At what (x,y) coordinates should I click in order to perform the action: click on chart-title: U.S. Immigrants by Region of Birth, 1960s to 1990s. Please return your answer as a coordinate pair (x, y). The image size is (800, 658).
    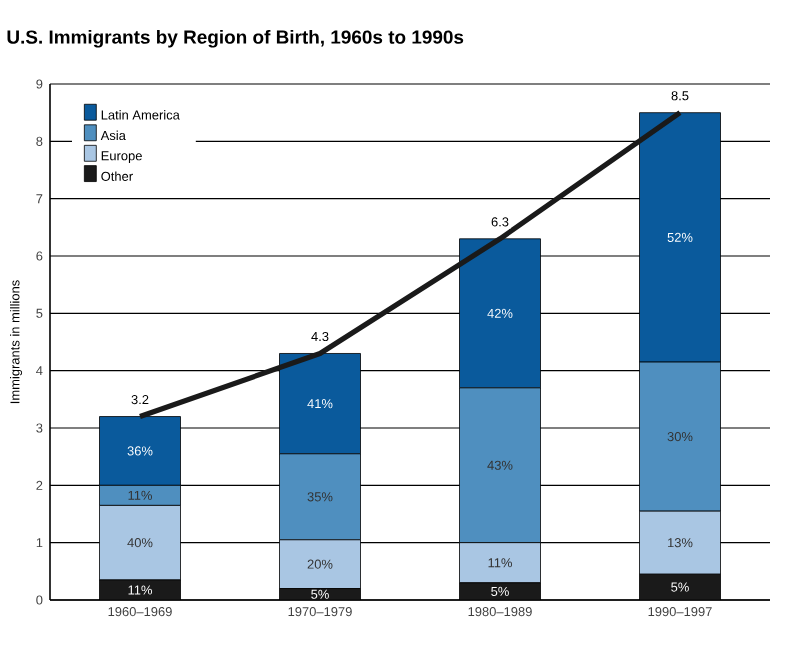
    Looking at the image, I should click on (235, 38).